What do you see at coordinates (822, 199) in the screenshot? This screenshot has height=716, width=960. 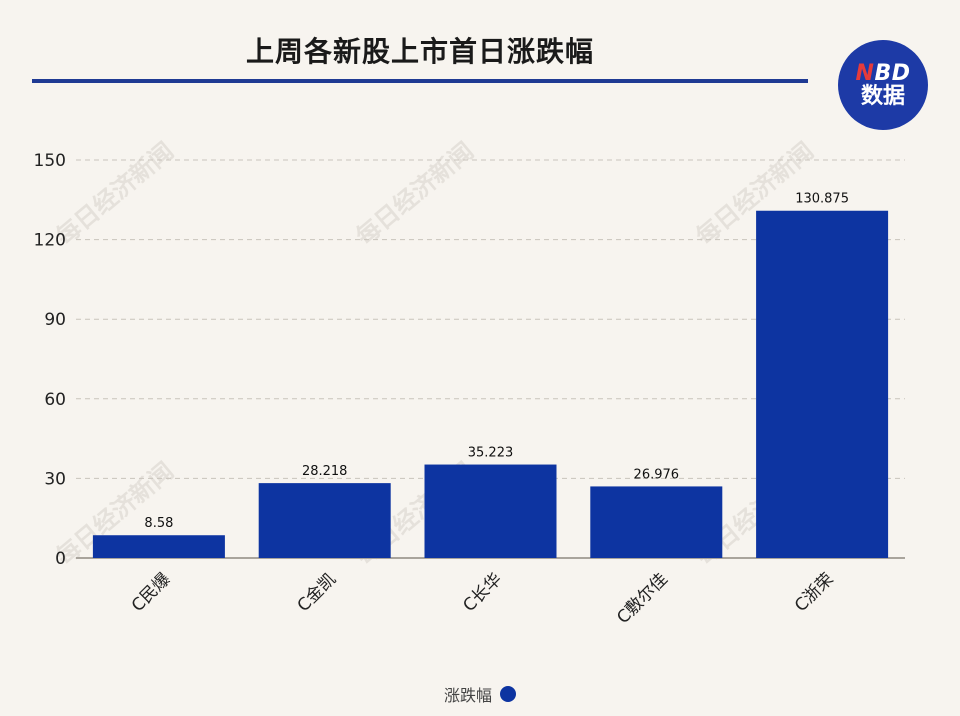 I see `bar-value-label: 130.875` at bounding box center [822, 199].